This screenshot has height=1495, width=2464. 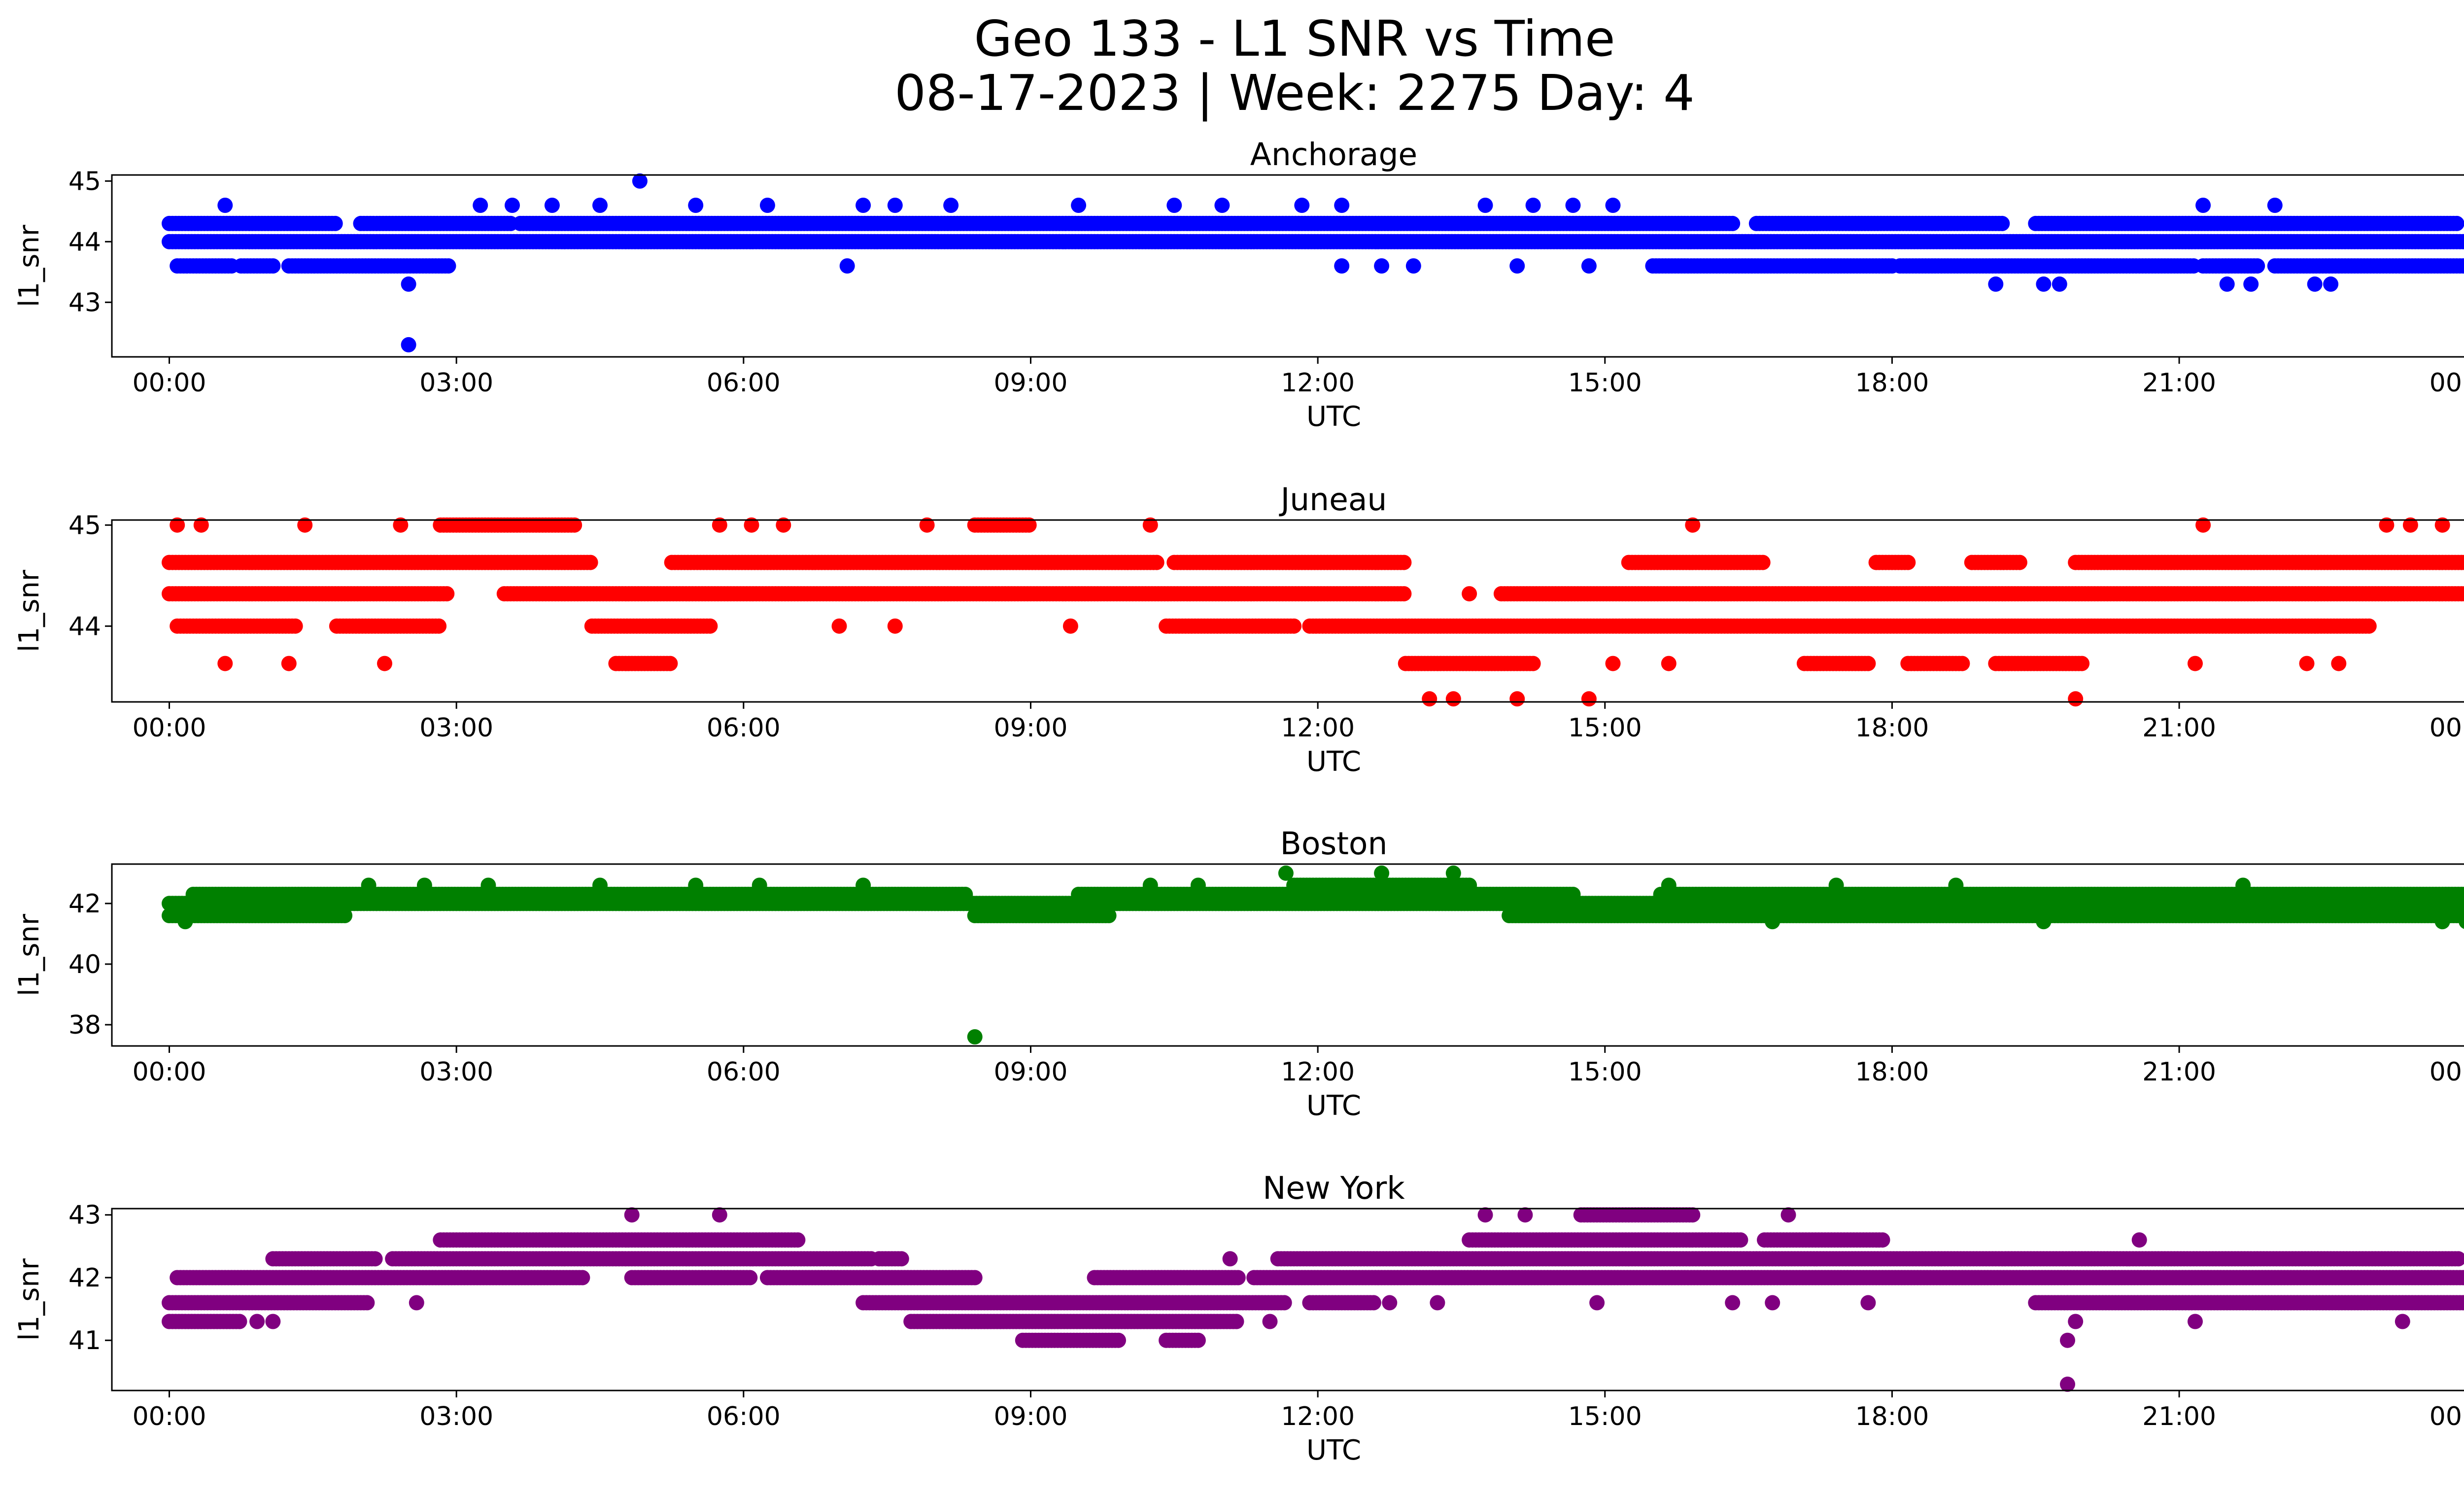 What do you see at coordinates (29, 610) in the screenshot?
I see `y-axis-label: l1_snr` at bounding box center [29, 610].